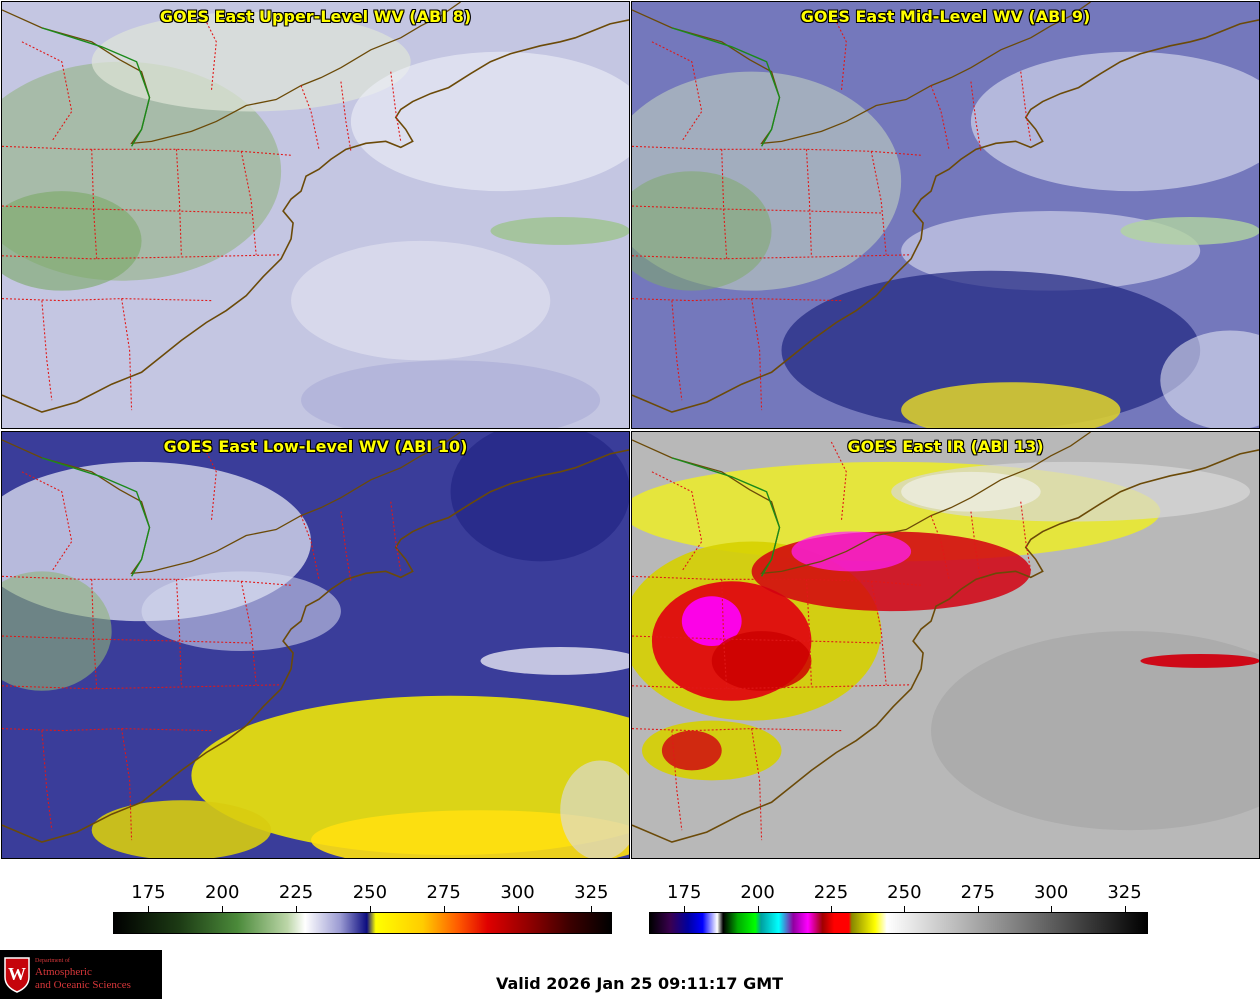 This screenshot has width=1260, height=999. What do you see at coordinates (443, 892) in the screenshot?
I see `colorbar-tick-label: 275` at bounding box center [443, 892].